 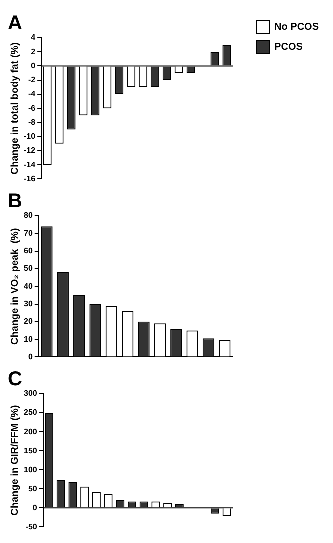 What do you see at coordinates (29, 303) in the screenshot?
I see `y-tick-label: 30` at bounding box center [29, 303].